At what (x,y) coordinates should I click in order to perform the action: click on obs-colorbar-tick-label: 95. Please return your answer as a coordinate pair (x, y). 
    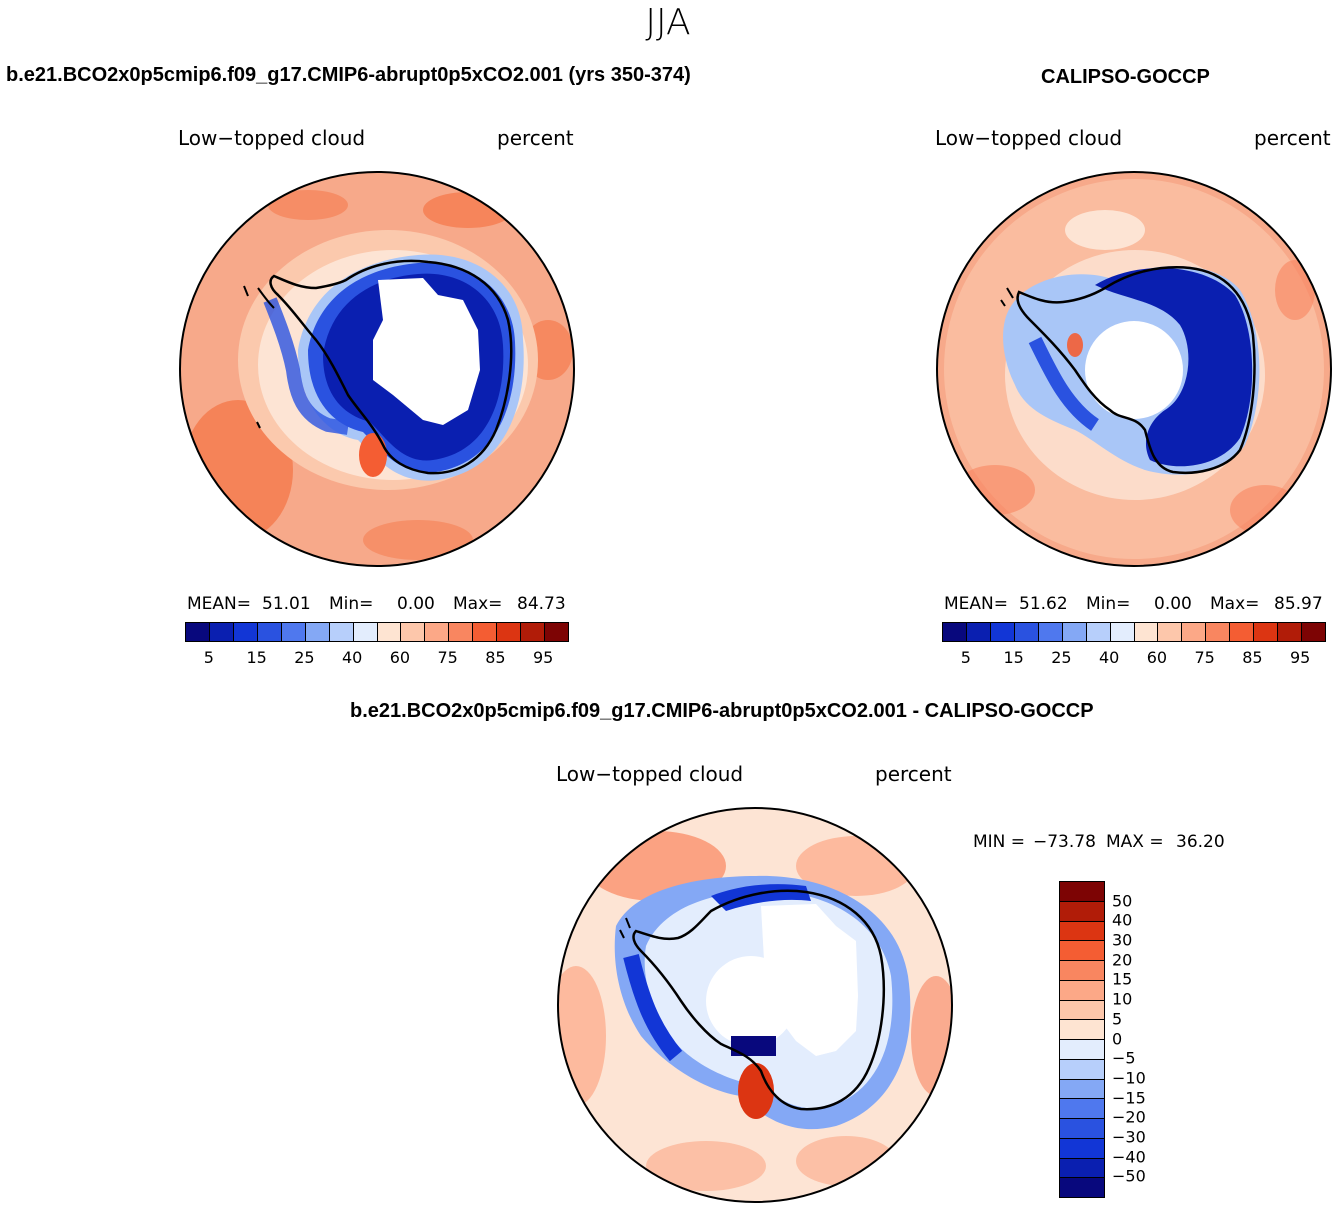
    Looking at the image, I should click on (1300, 657).